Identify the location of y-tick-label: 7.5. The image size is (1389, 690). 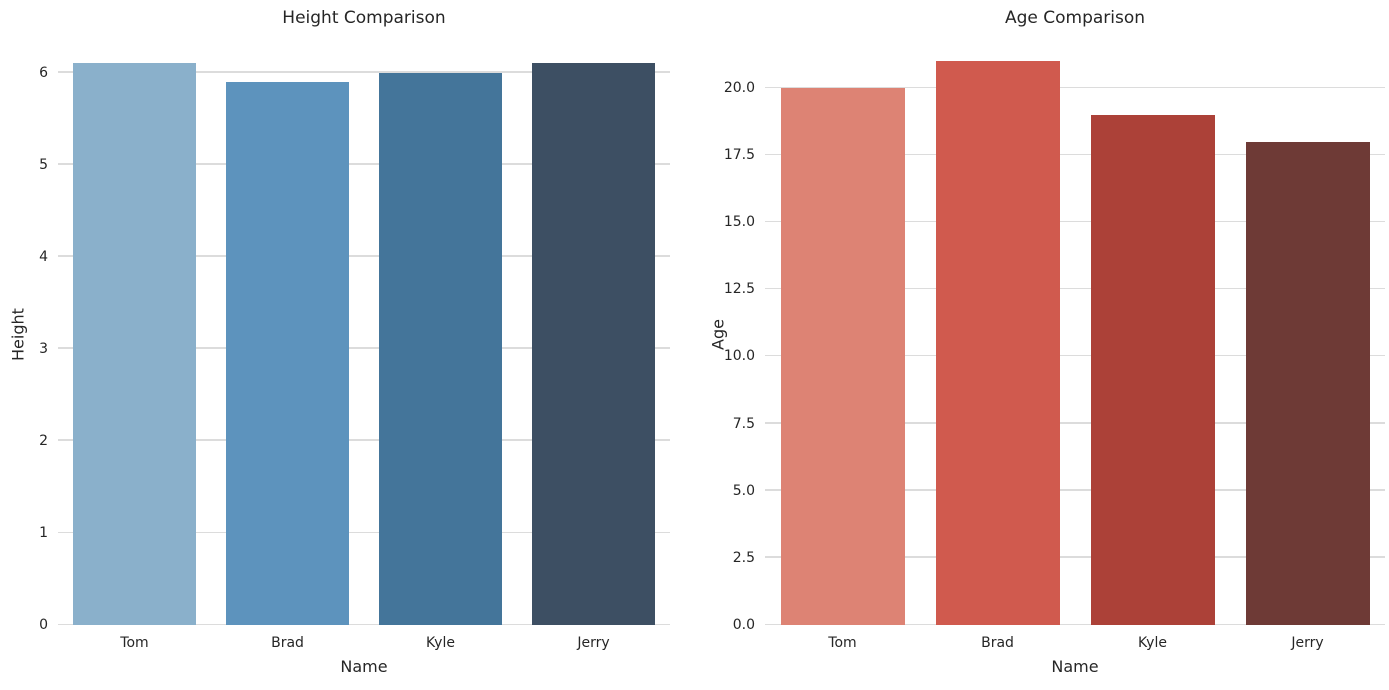
(743, 423).